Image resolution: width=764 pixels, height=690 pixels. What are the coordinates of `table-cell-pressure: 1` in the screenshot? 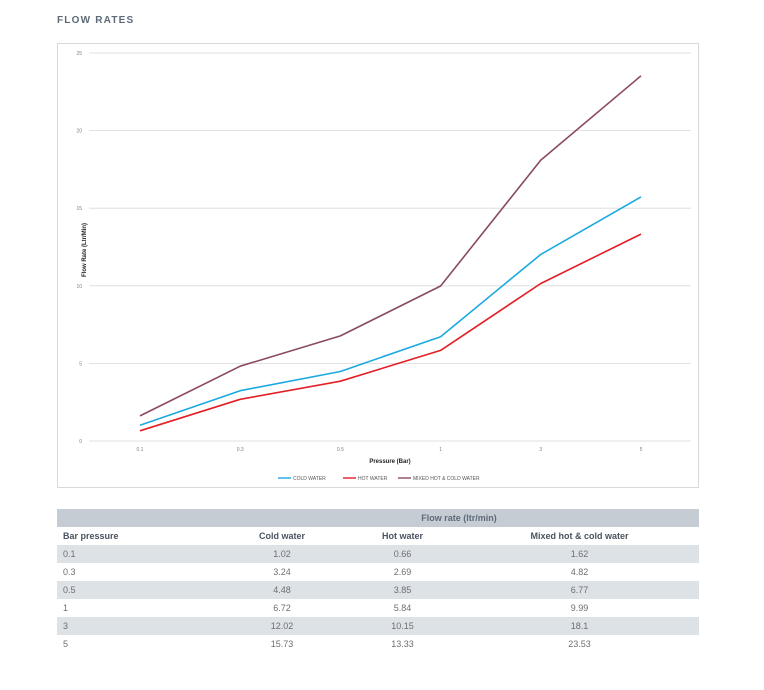 It's located at (138, 608).